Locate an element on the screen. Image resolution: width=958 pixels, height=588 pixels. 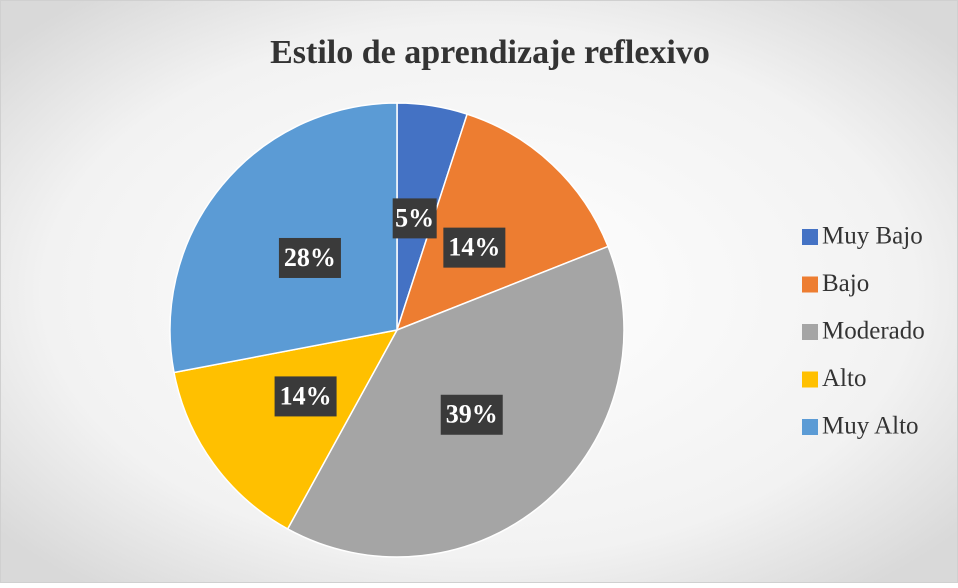
legend-label: Muy Bajo is located at coordinates (872, 236).